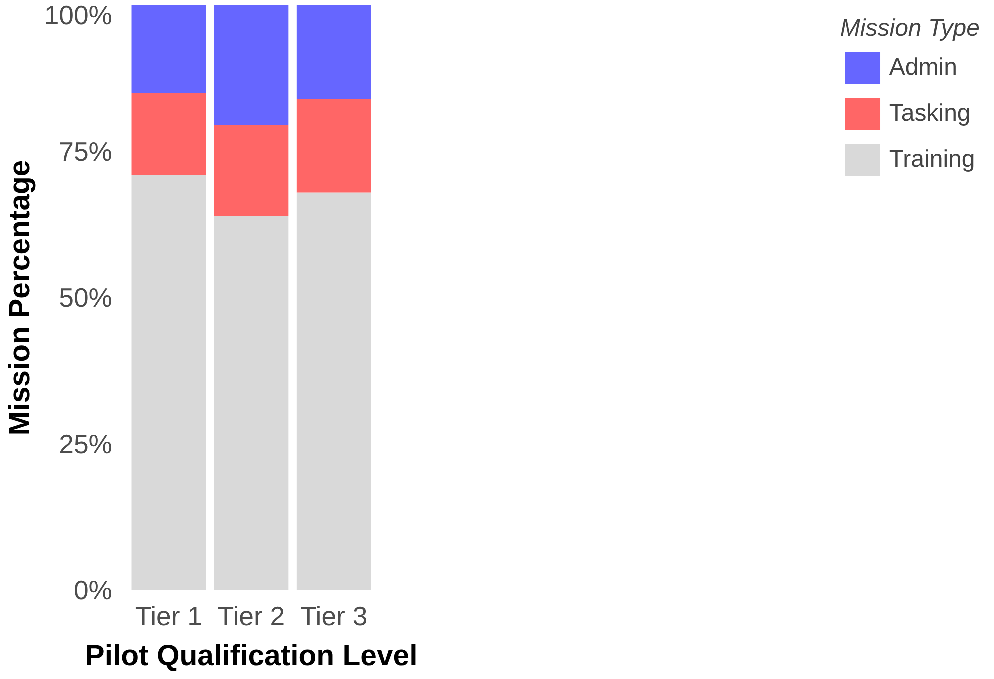  I want to click on y-tick-label: 0%, so click(93, 591).